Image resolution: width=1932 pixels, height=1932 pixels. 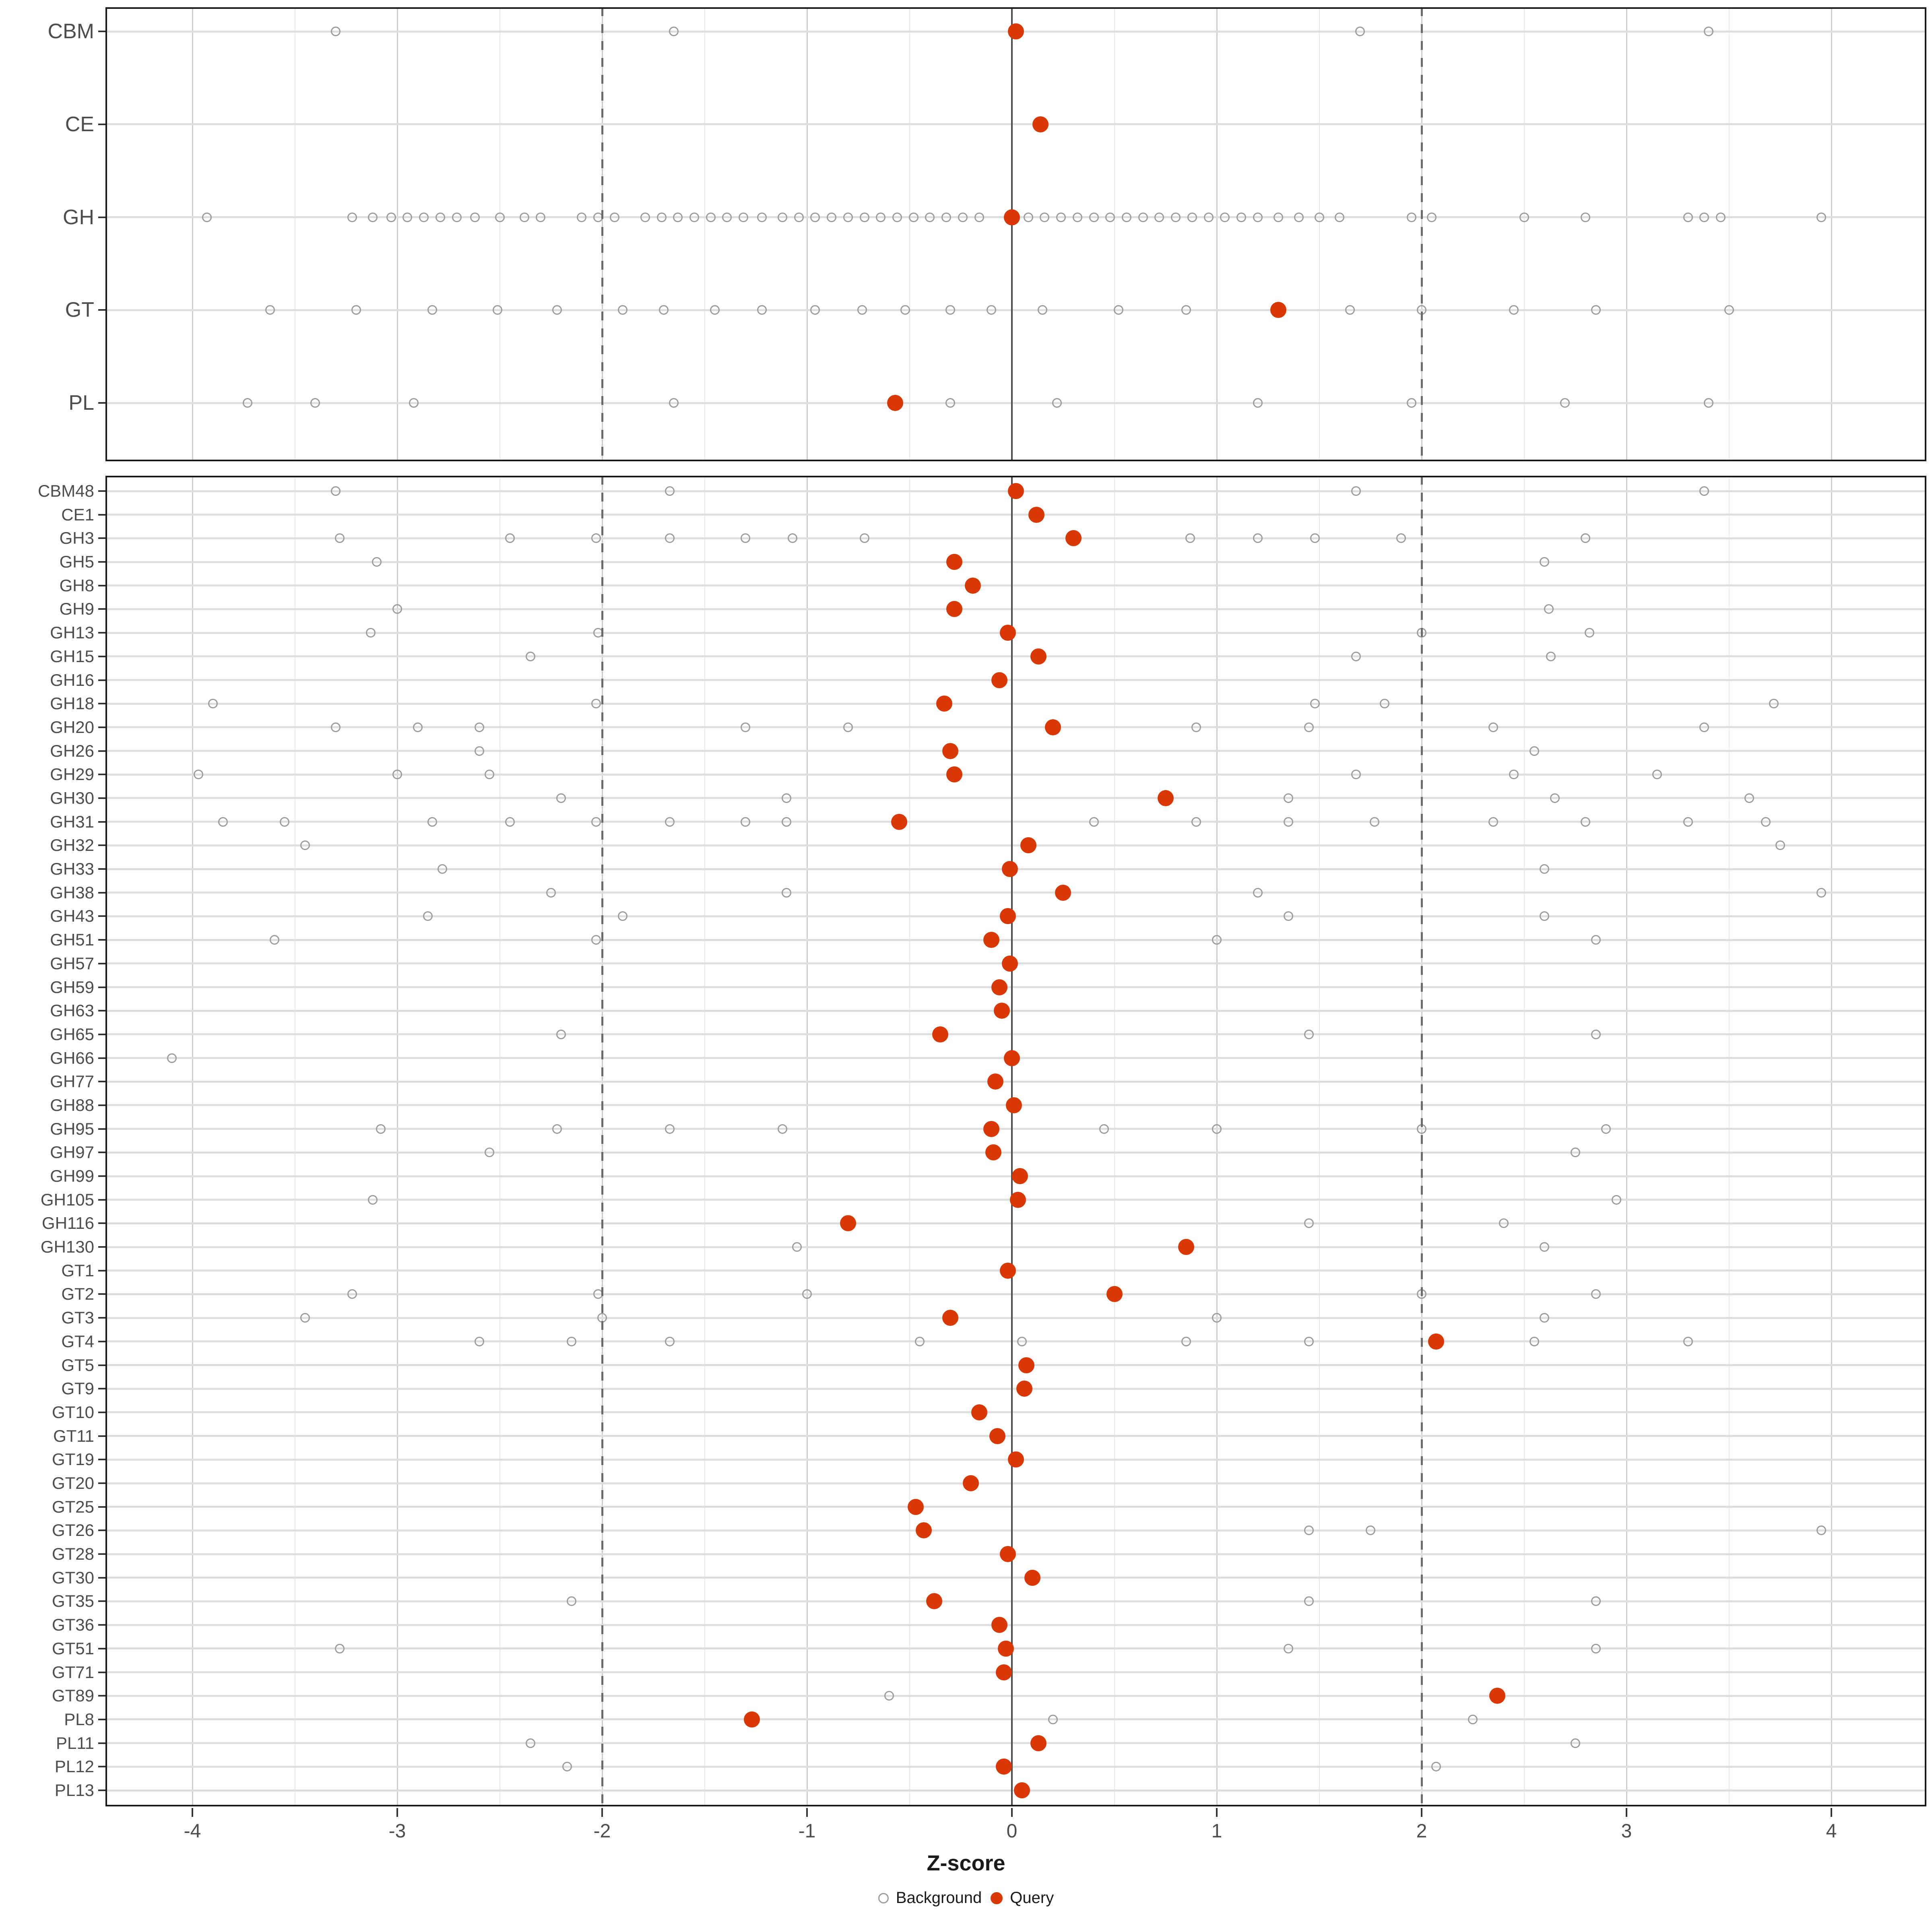 What do you see at coordinates (67, 1199) in the screenshot?
I see `y-axis-label-GH105: GH105` at bounding box center [67, 1199].